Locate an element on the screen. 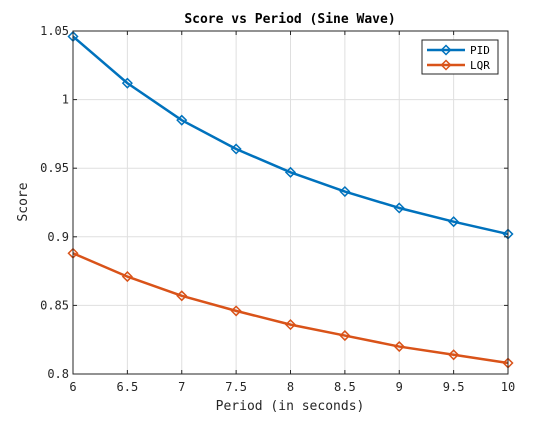 Image resolution: width=560 pixels, height=424 pixels. x-tick-label: 9 is located at coordinates (399, 387).